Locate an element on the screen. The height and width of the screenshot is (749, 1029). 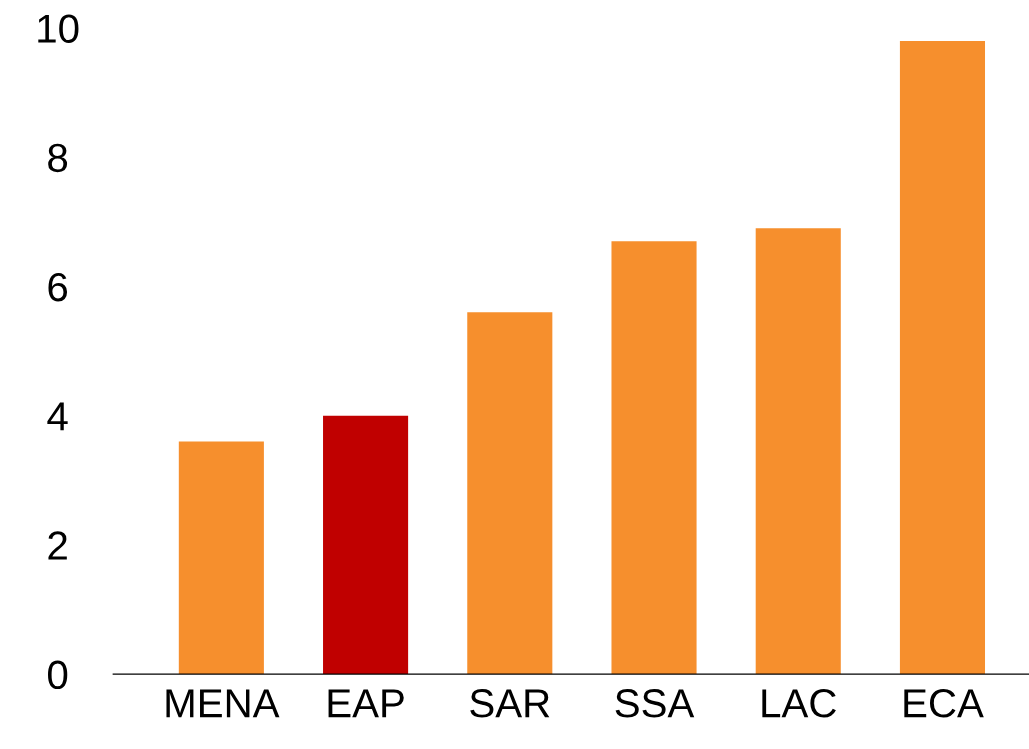
x-tick-label: ECA is located at coordinates (944, 703).